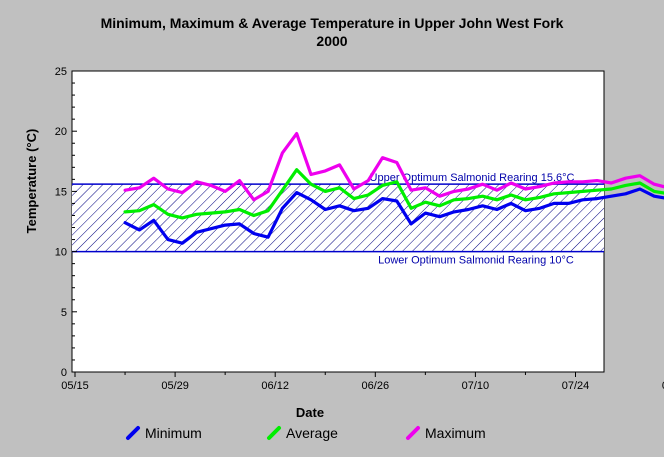 The height and width of the screenshot is (457, 664). Describe the element at coordinates (61, 132) in the screenshot. I see `y-tick-label: 20` at that location.